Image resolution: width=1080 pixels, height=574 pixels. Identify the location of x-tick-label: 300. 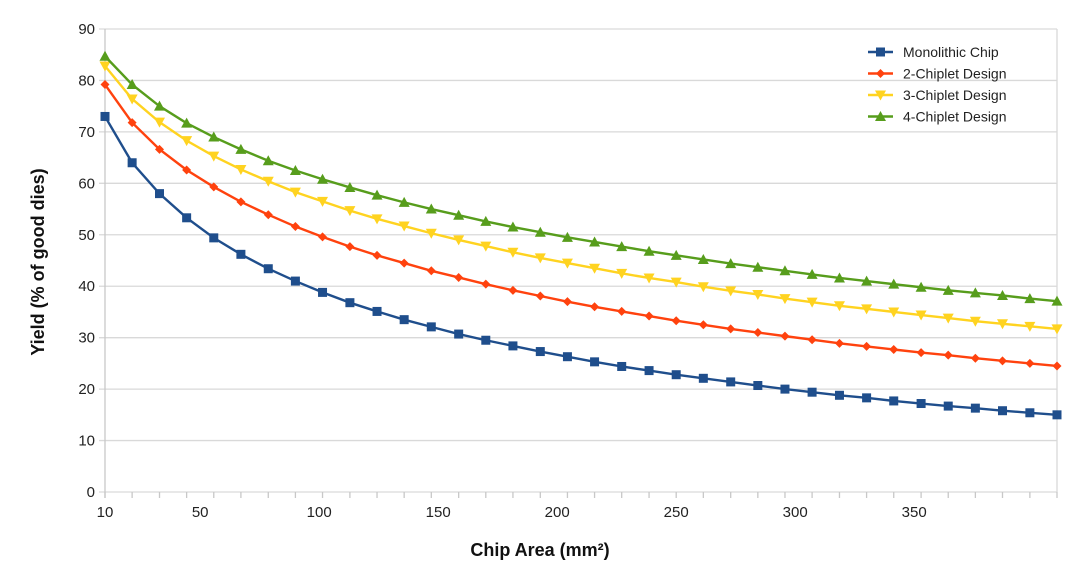
(795, 512).